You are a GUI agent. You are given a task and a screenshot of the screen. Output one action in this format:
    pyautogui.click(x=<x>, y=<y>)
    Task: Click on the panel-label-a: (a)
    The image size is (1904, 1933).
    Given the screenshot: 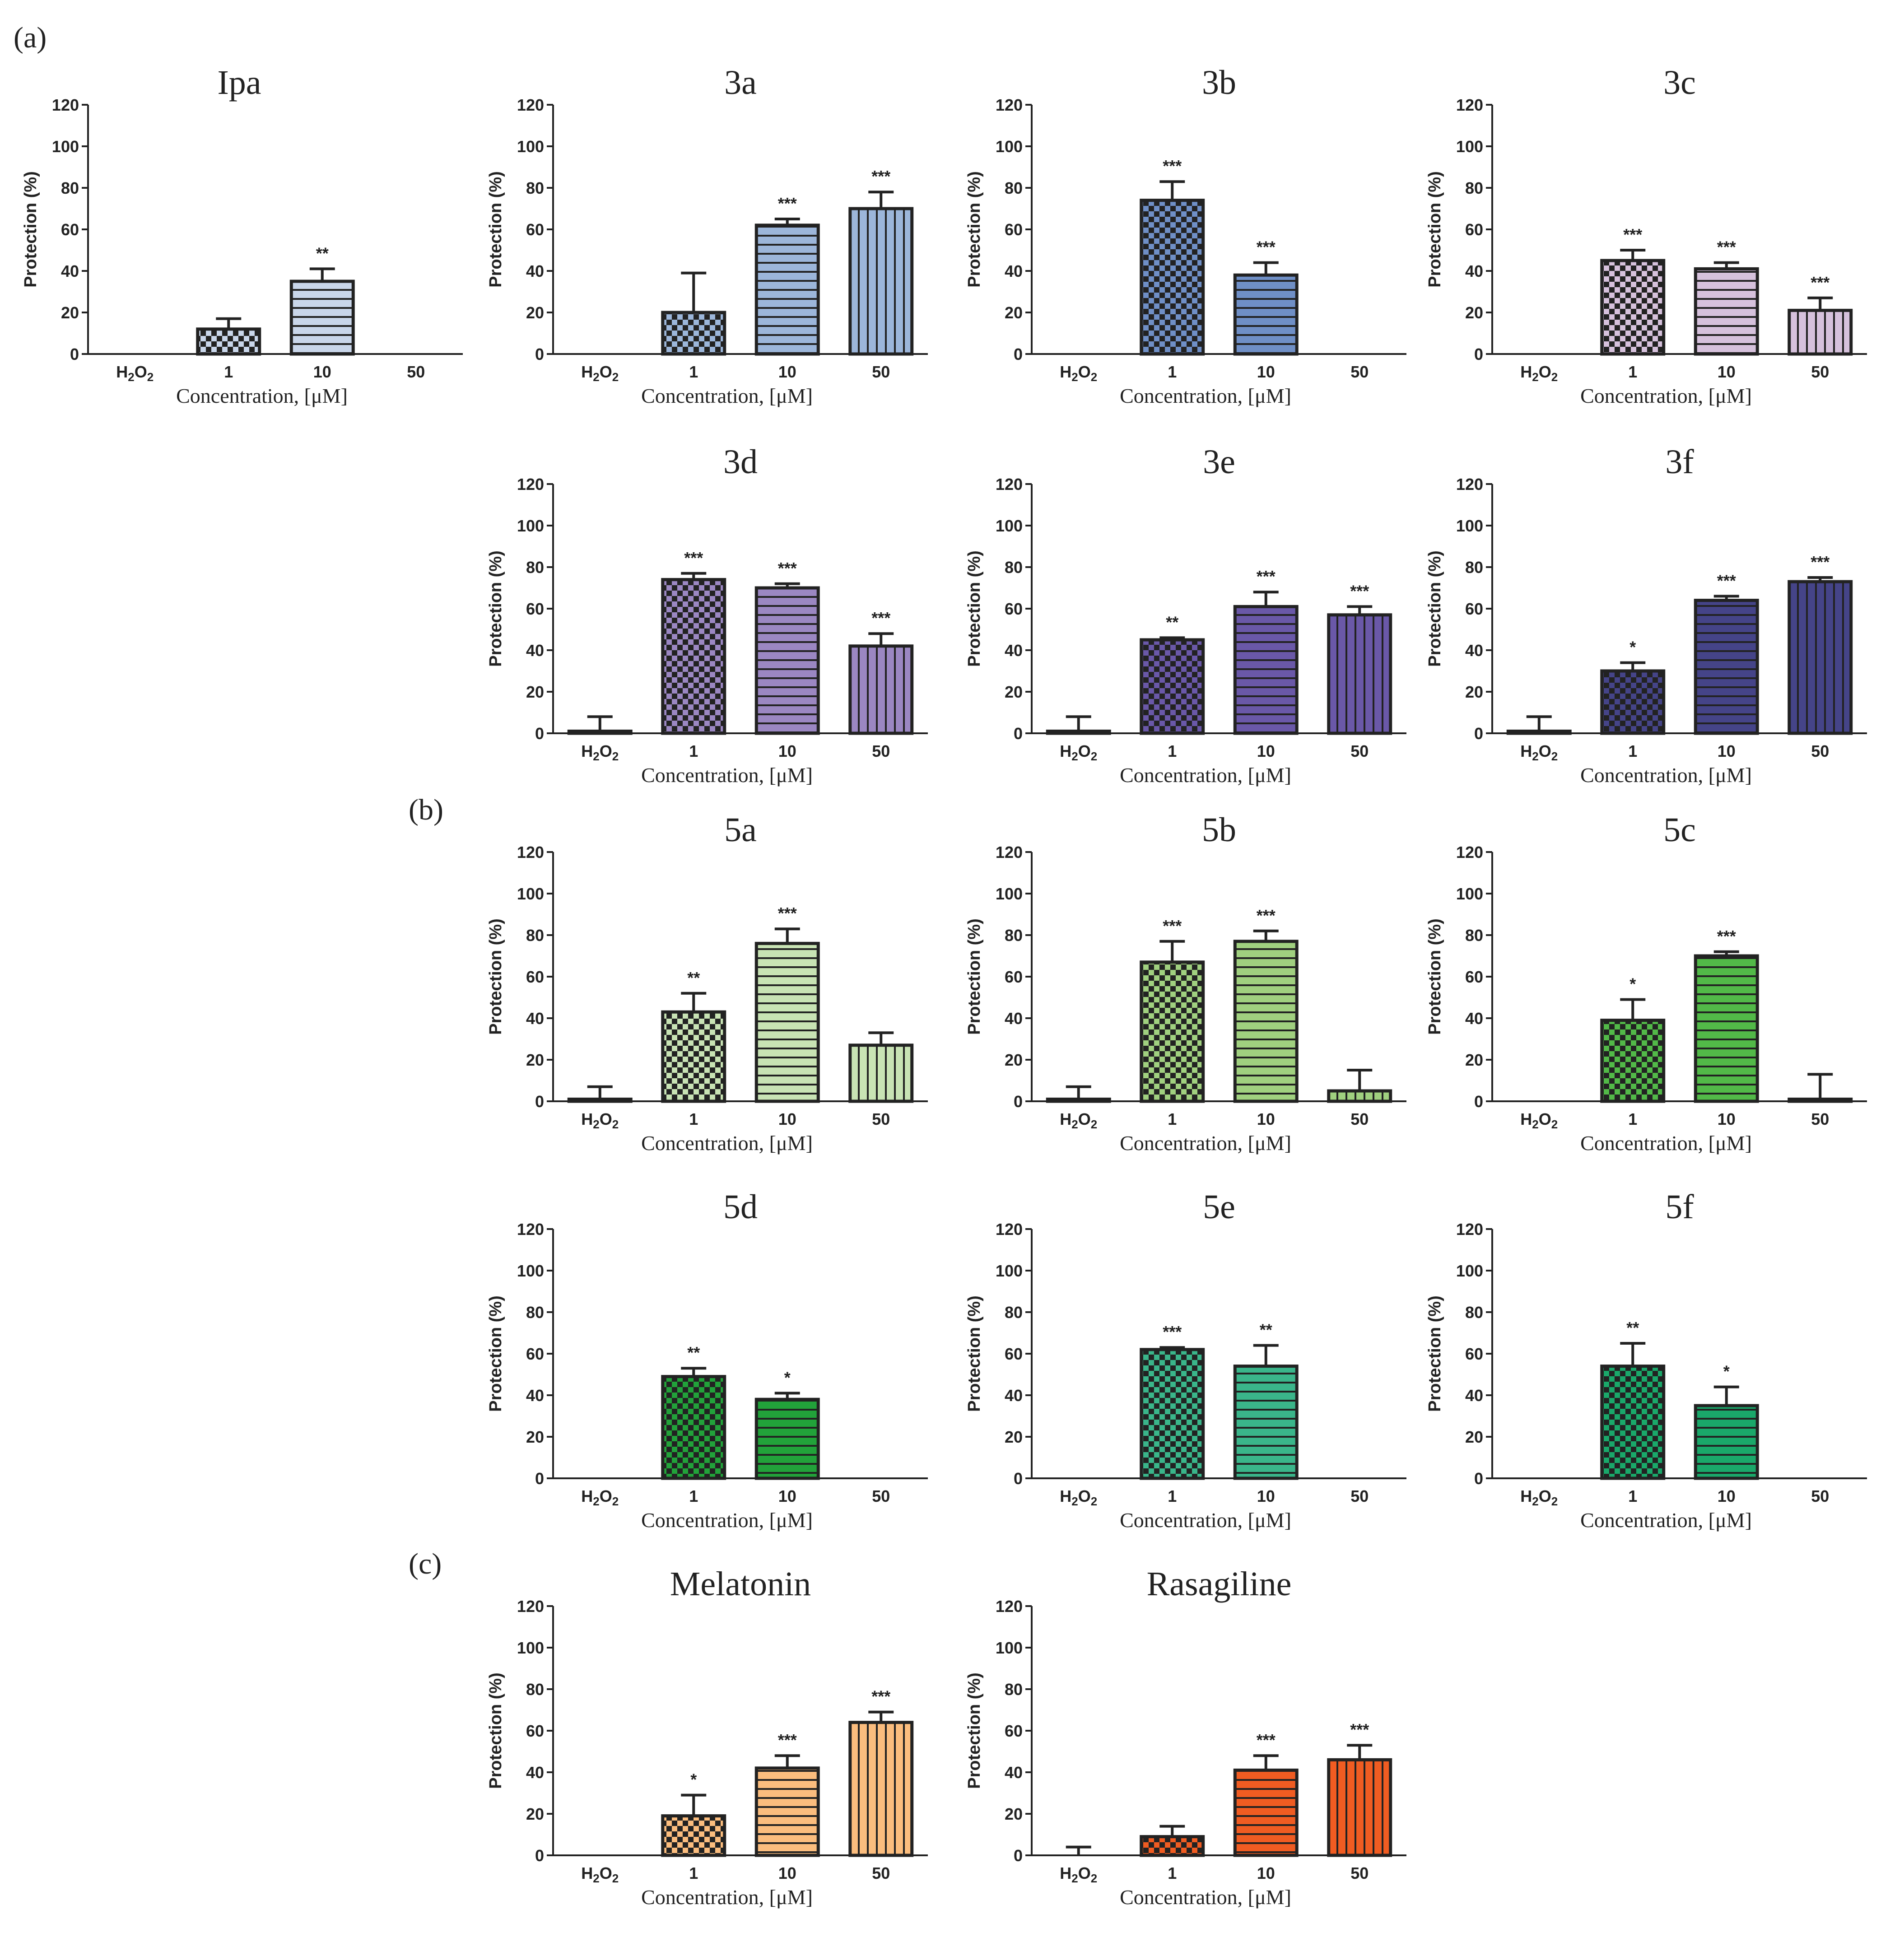 What is the action you would take?
    pyautogui.click(x=30, y=37)
    